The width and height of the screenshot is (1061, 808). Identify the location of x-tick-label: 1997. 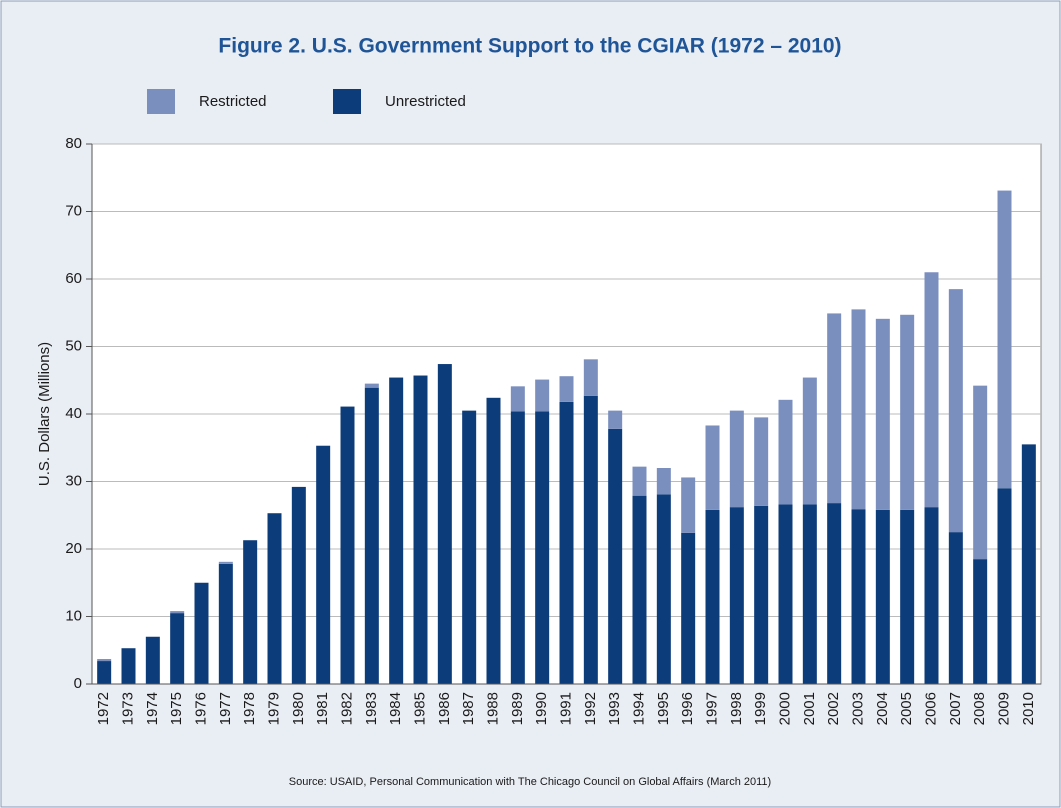
(711, 708).